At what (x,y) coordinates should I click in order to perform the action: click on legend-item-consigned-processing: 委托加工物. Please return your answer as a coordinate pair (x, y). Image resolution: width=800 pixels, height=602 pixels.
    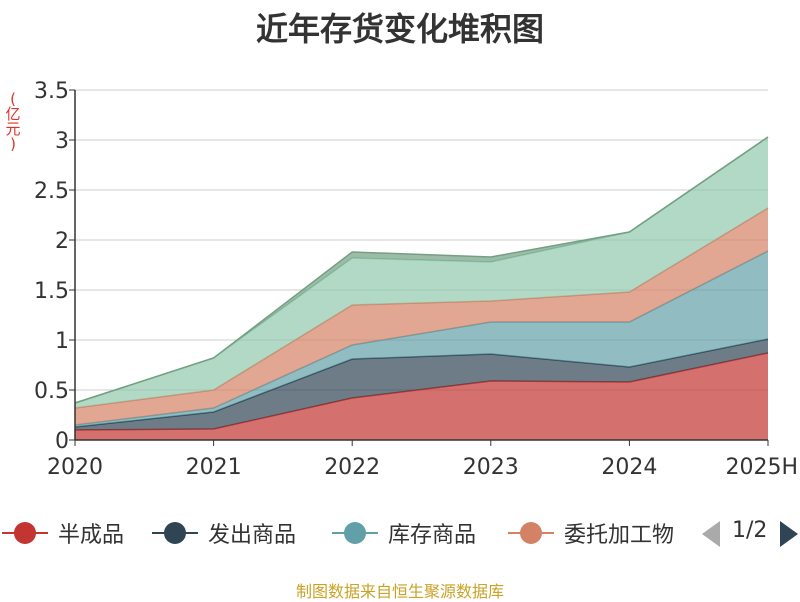
    Looking at the image, I should click on (590, 533).